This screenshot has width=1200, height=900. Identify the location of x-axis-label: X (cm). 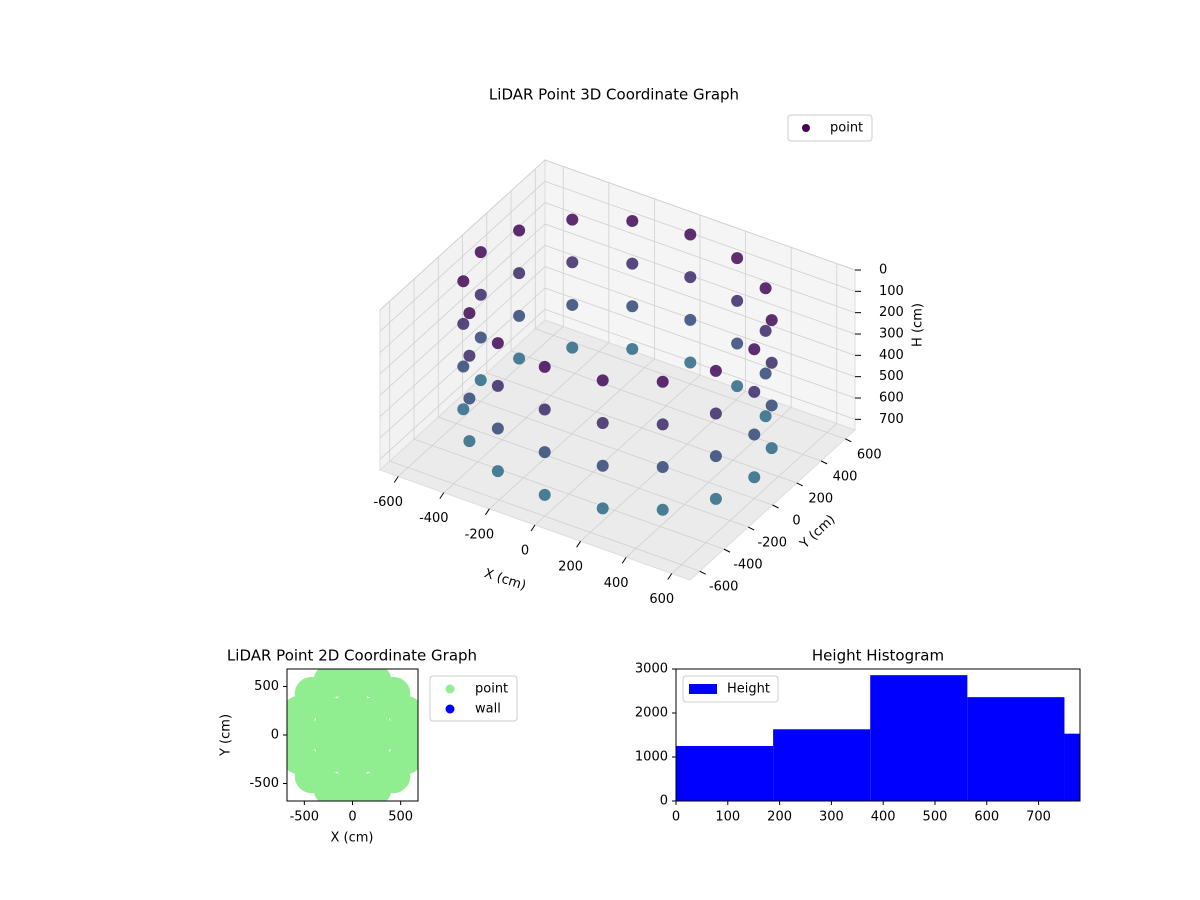
(352, 838).